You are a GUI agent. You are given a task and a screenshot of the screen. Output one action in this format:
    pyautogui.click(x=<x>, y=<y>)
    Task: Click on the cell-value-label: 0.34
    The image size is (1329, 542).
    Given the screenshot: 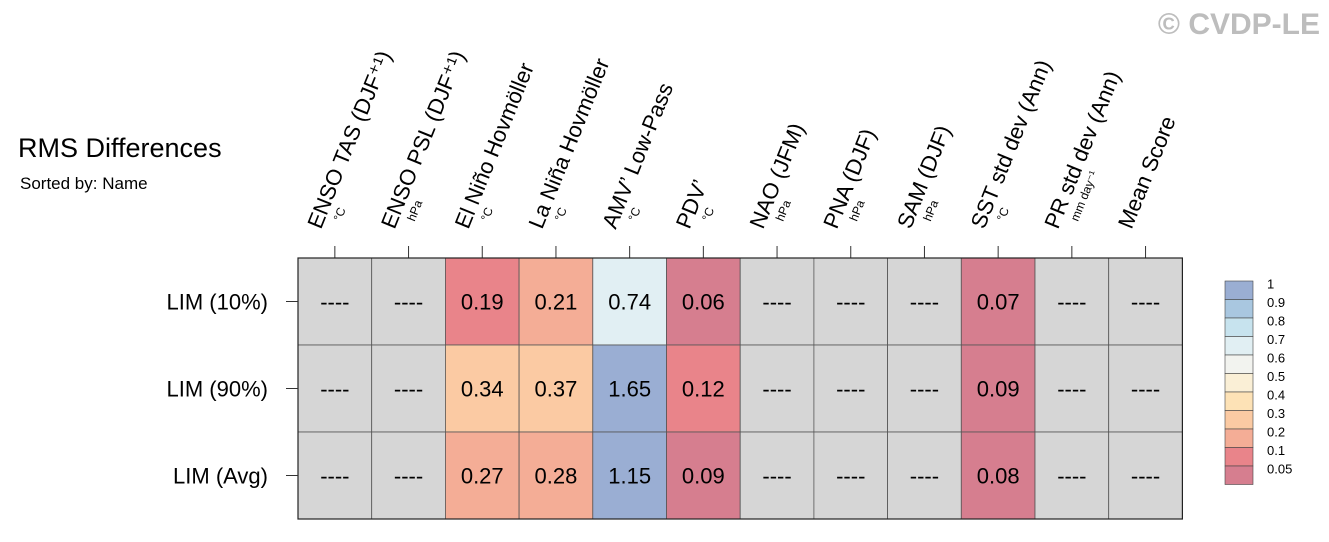 What is the action you would take?
    pyautogui.click(x=482, y=389)
    